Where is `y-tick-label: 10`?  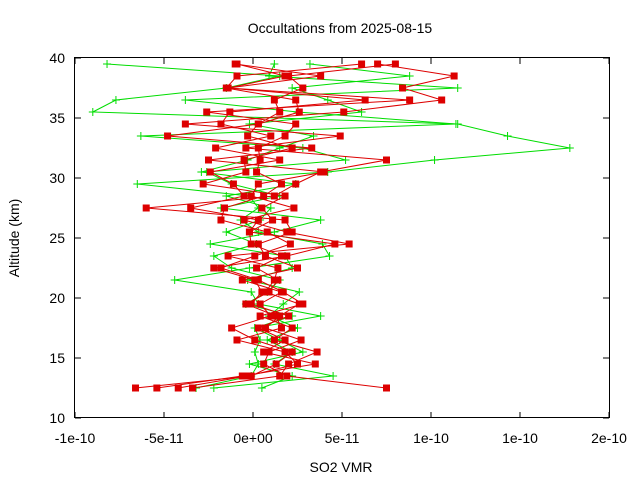 y-tick-label: 10 is located at coordinates (57, 418).